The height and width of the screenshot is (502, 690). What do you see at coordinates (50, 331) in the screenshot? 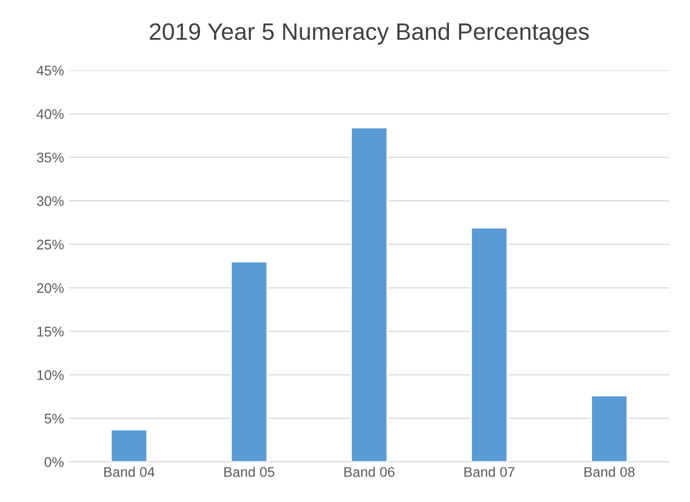
I see `y-tick-label: 15%` at bounding box center [50, 331].